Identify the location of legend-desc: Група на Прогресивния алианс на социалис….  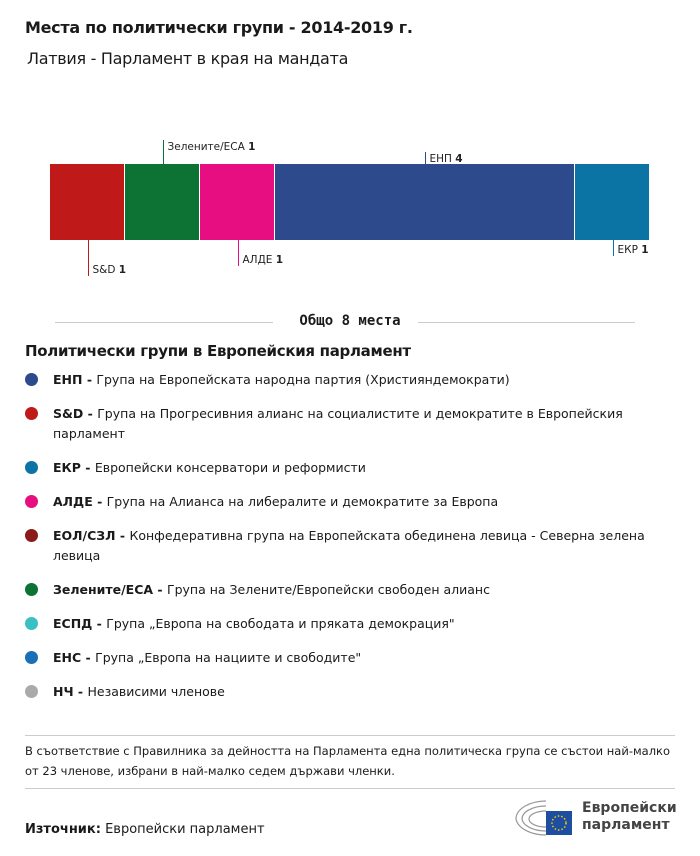
(338, 423).